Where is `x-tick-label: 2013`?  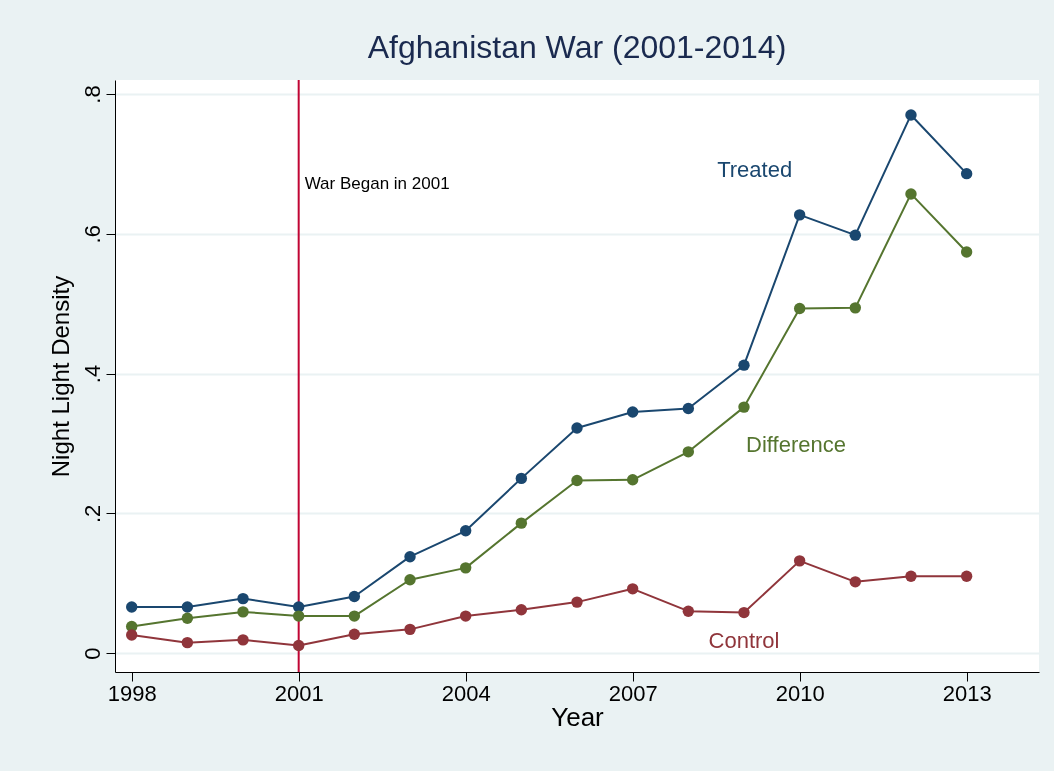 x-tick-label: 2013 is located at coordinates (967, 693).